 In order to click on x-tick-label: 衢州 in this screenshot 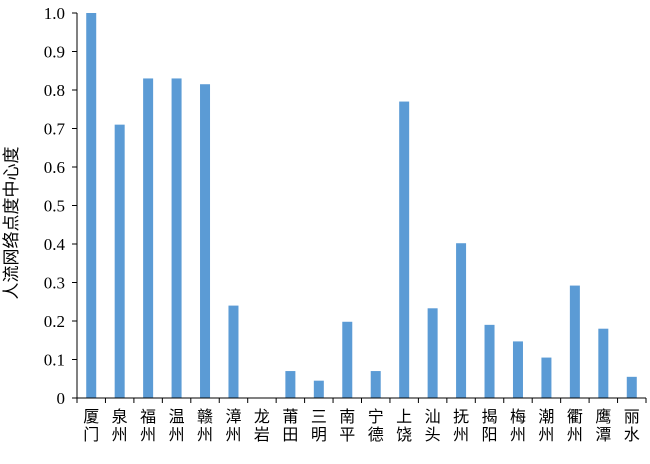, I will do `click(575, 425)`.